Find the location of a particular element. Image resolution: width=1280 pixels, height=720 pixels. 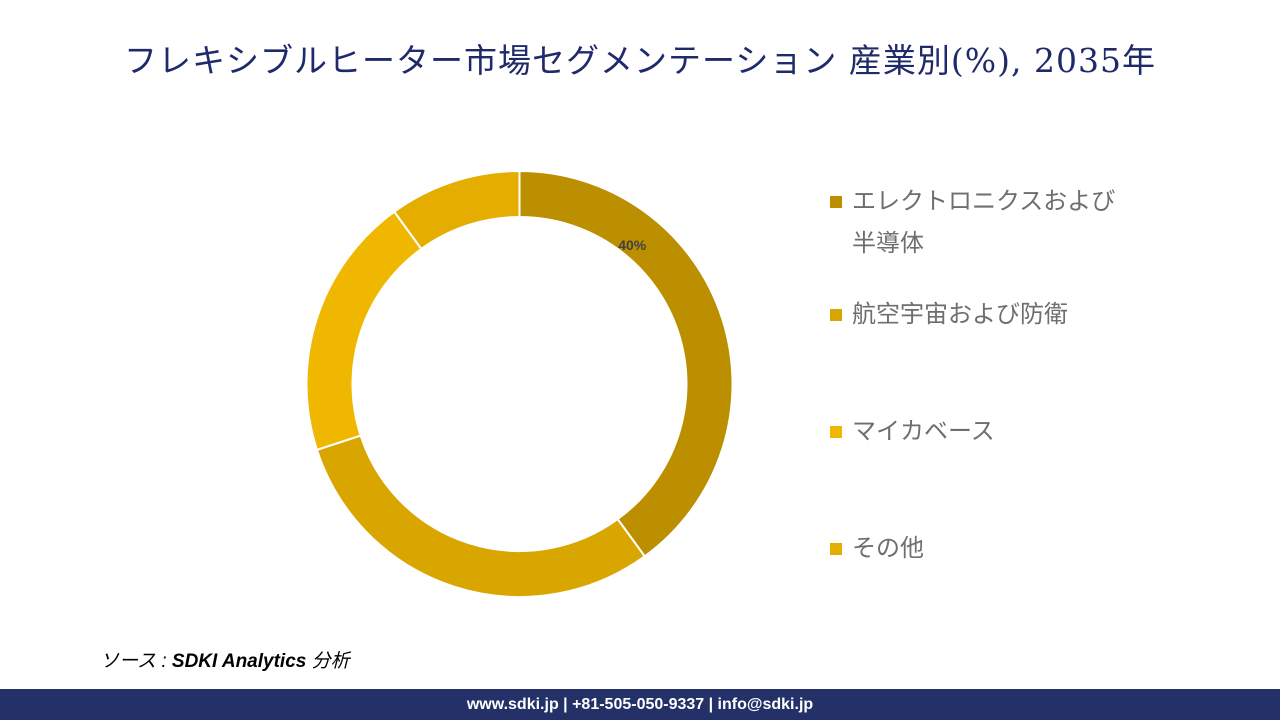

legend-item: マイカベース is located at coordinates (973, 431).